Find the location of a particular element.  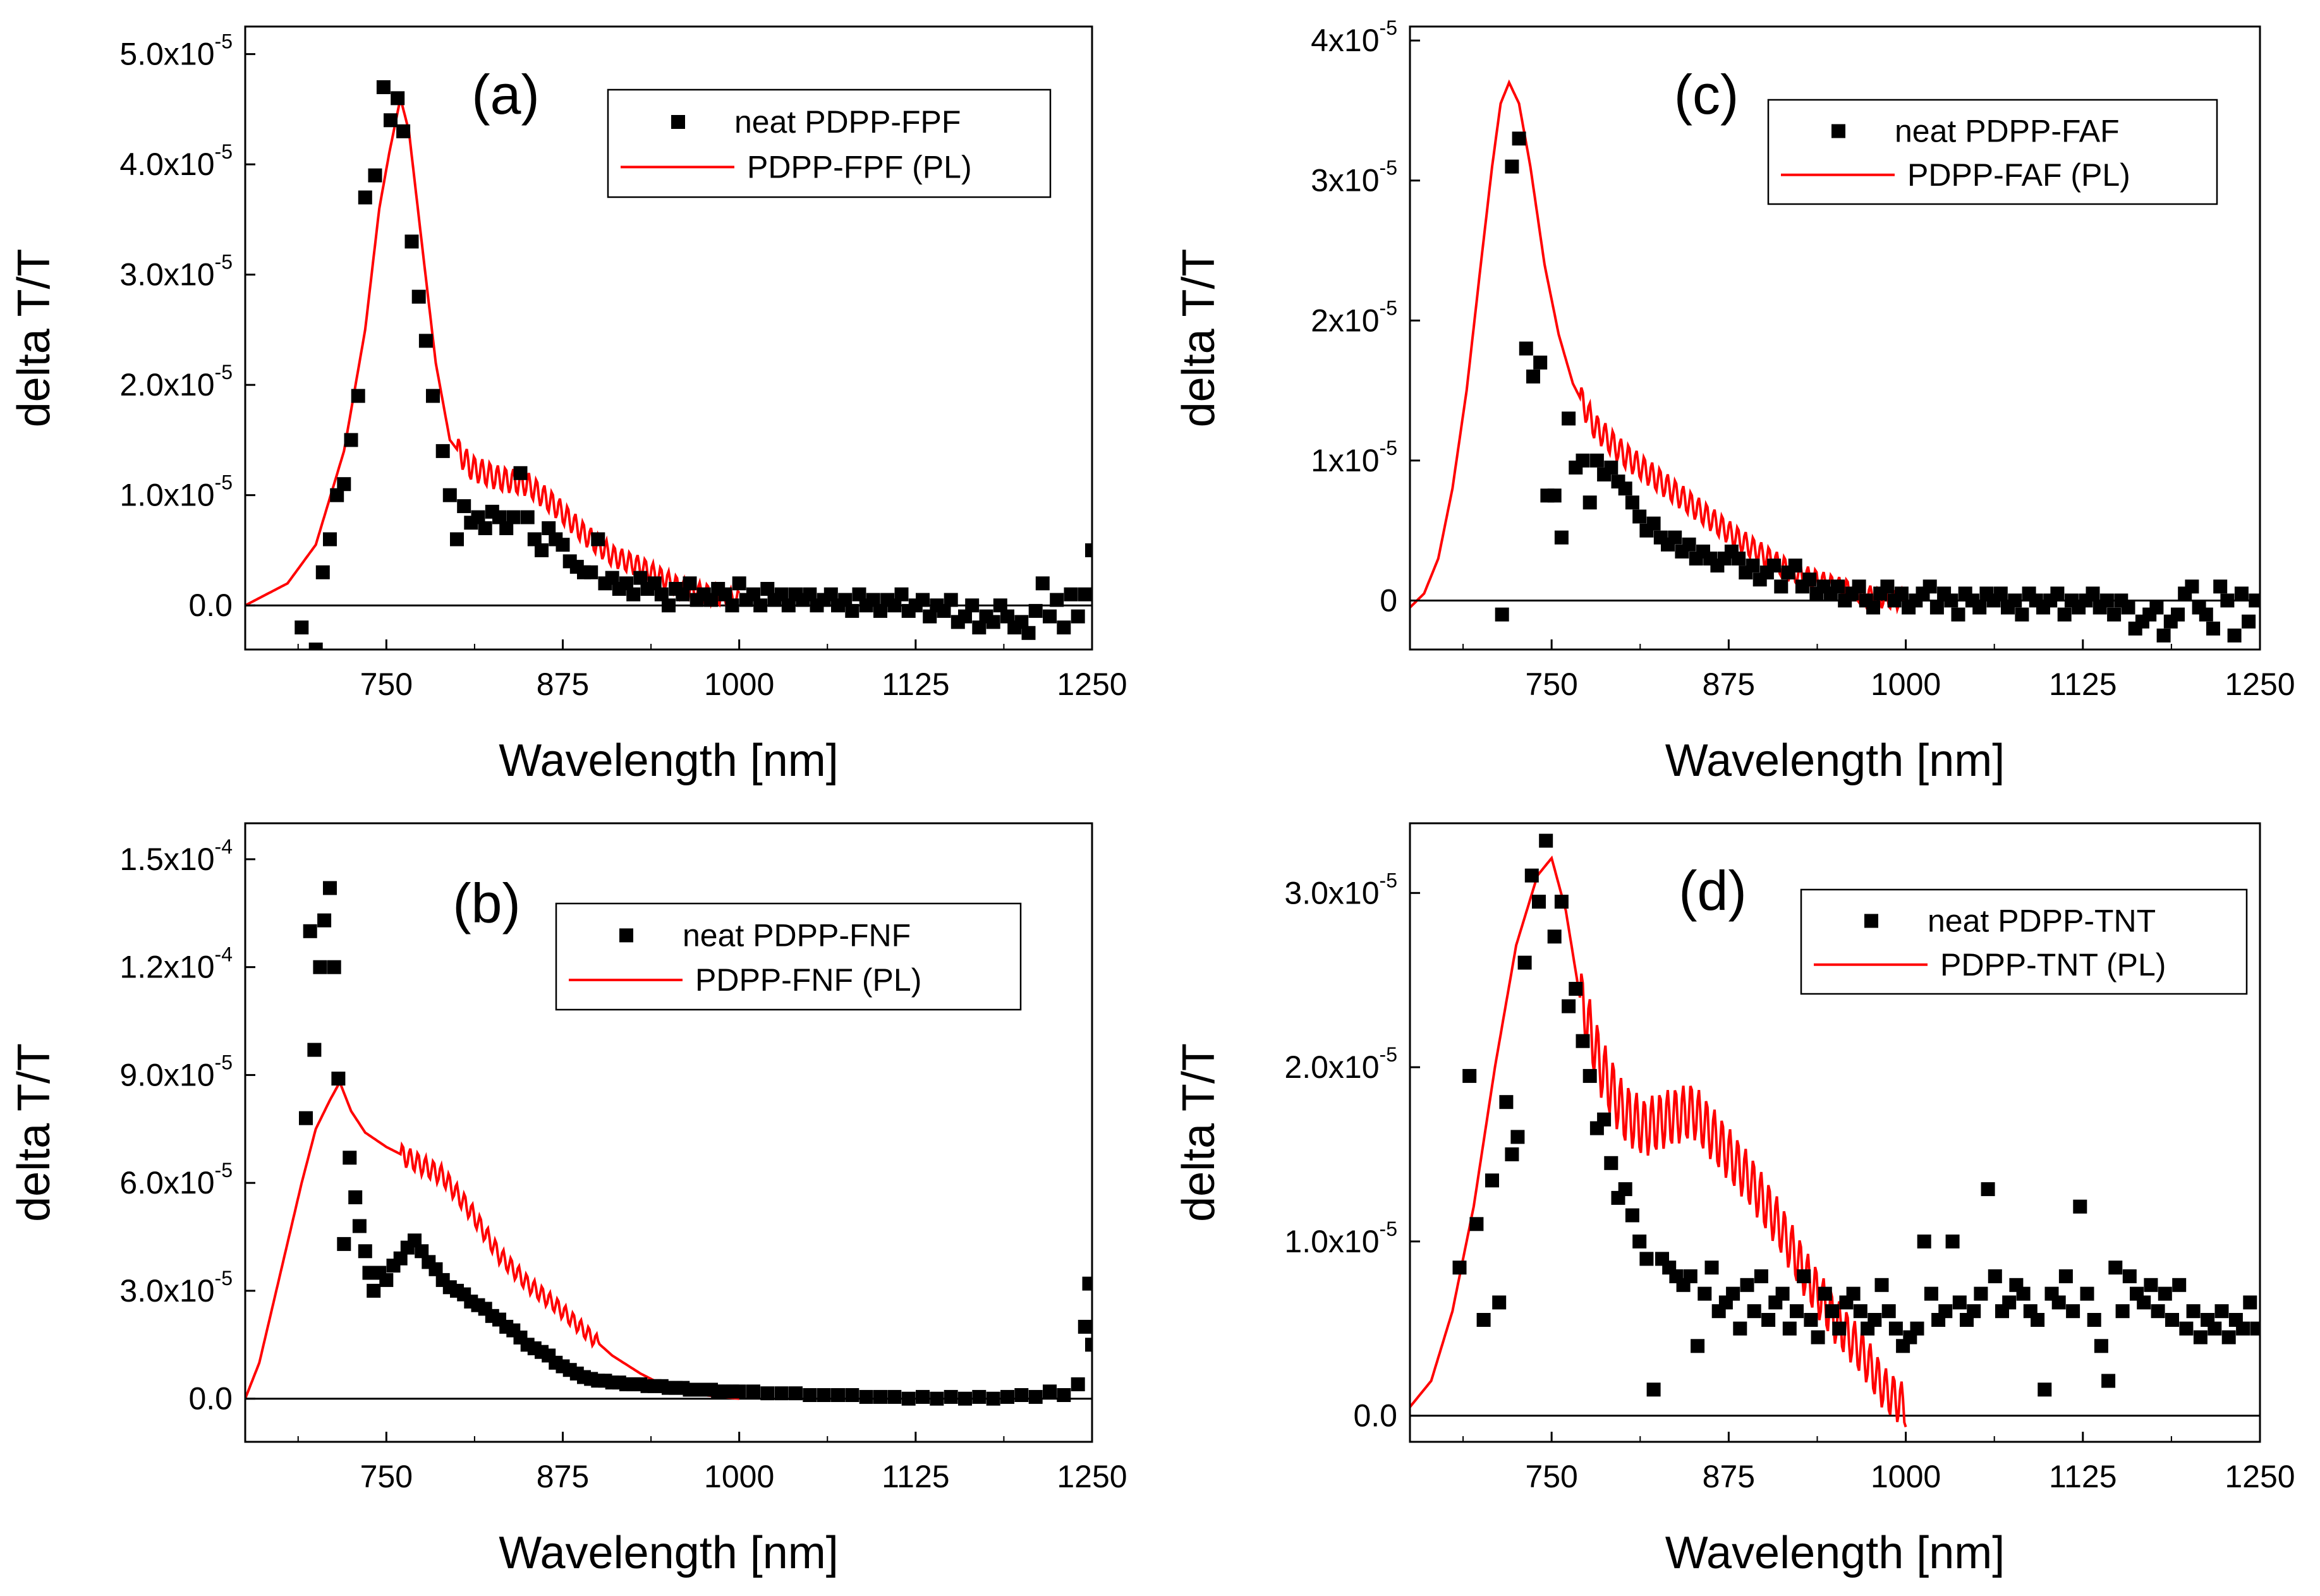

y-tick-mantissa: 0 is located at coordinates (1388, 600).